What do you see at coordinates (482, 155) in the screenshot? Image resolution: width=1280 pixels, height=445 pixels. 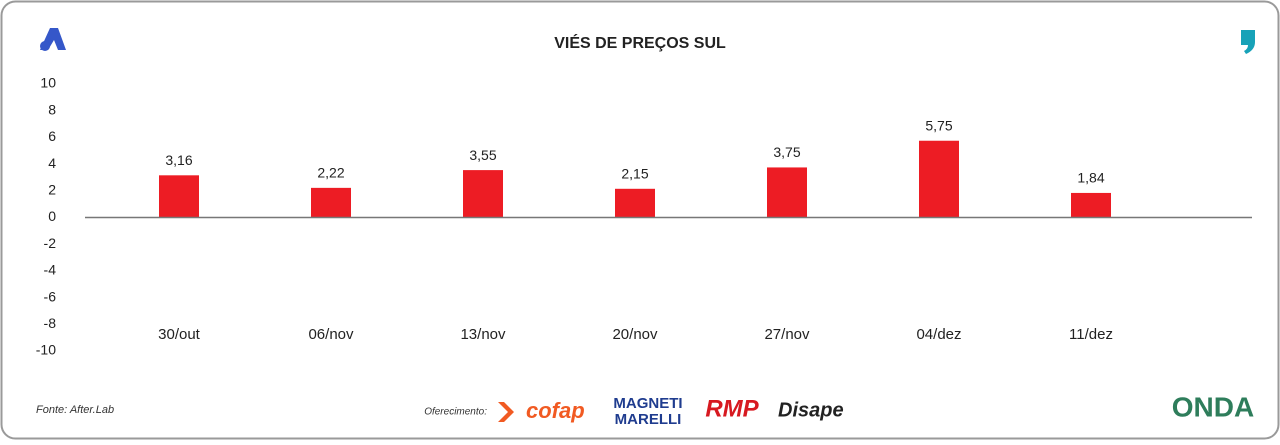 I see `data-label: 3,55` at bounding box center [482, 155].